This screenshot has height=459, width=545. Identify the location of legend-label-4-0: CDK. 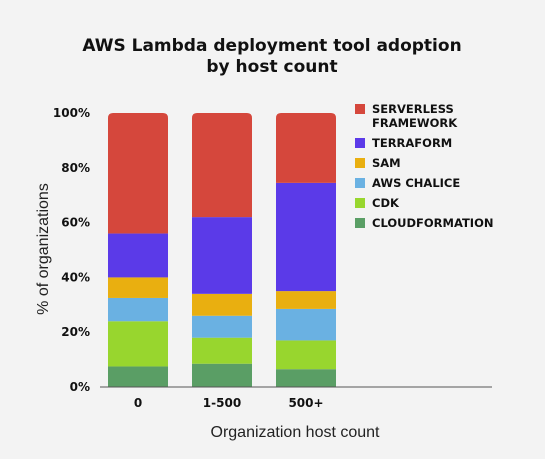
(386, 203).